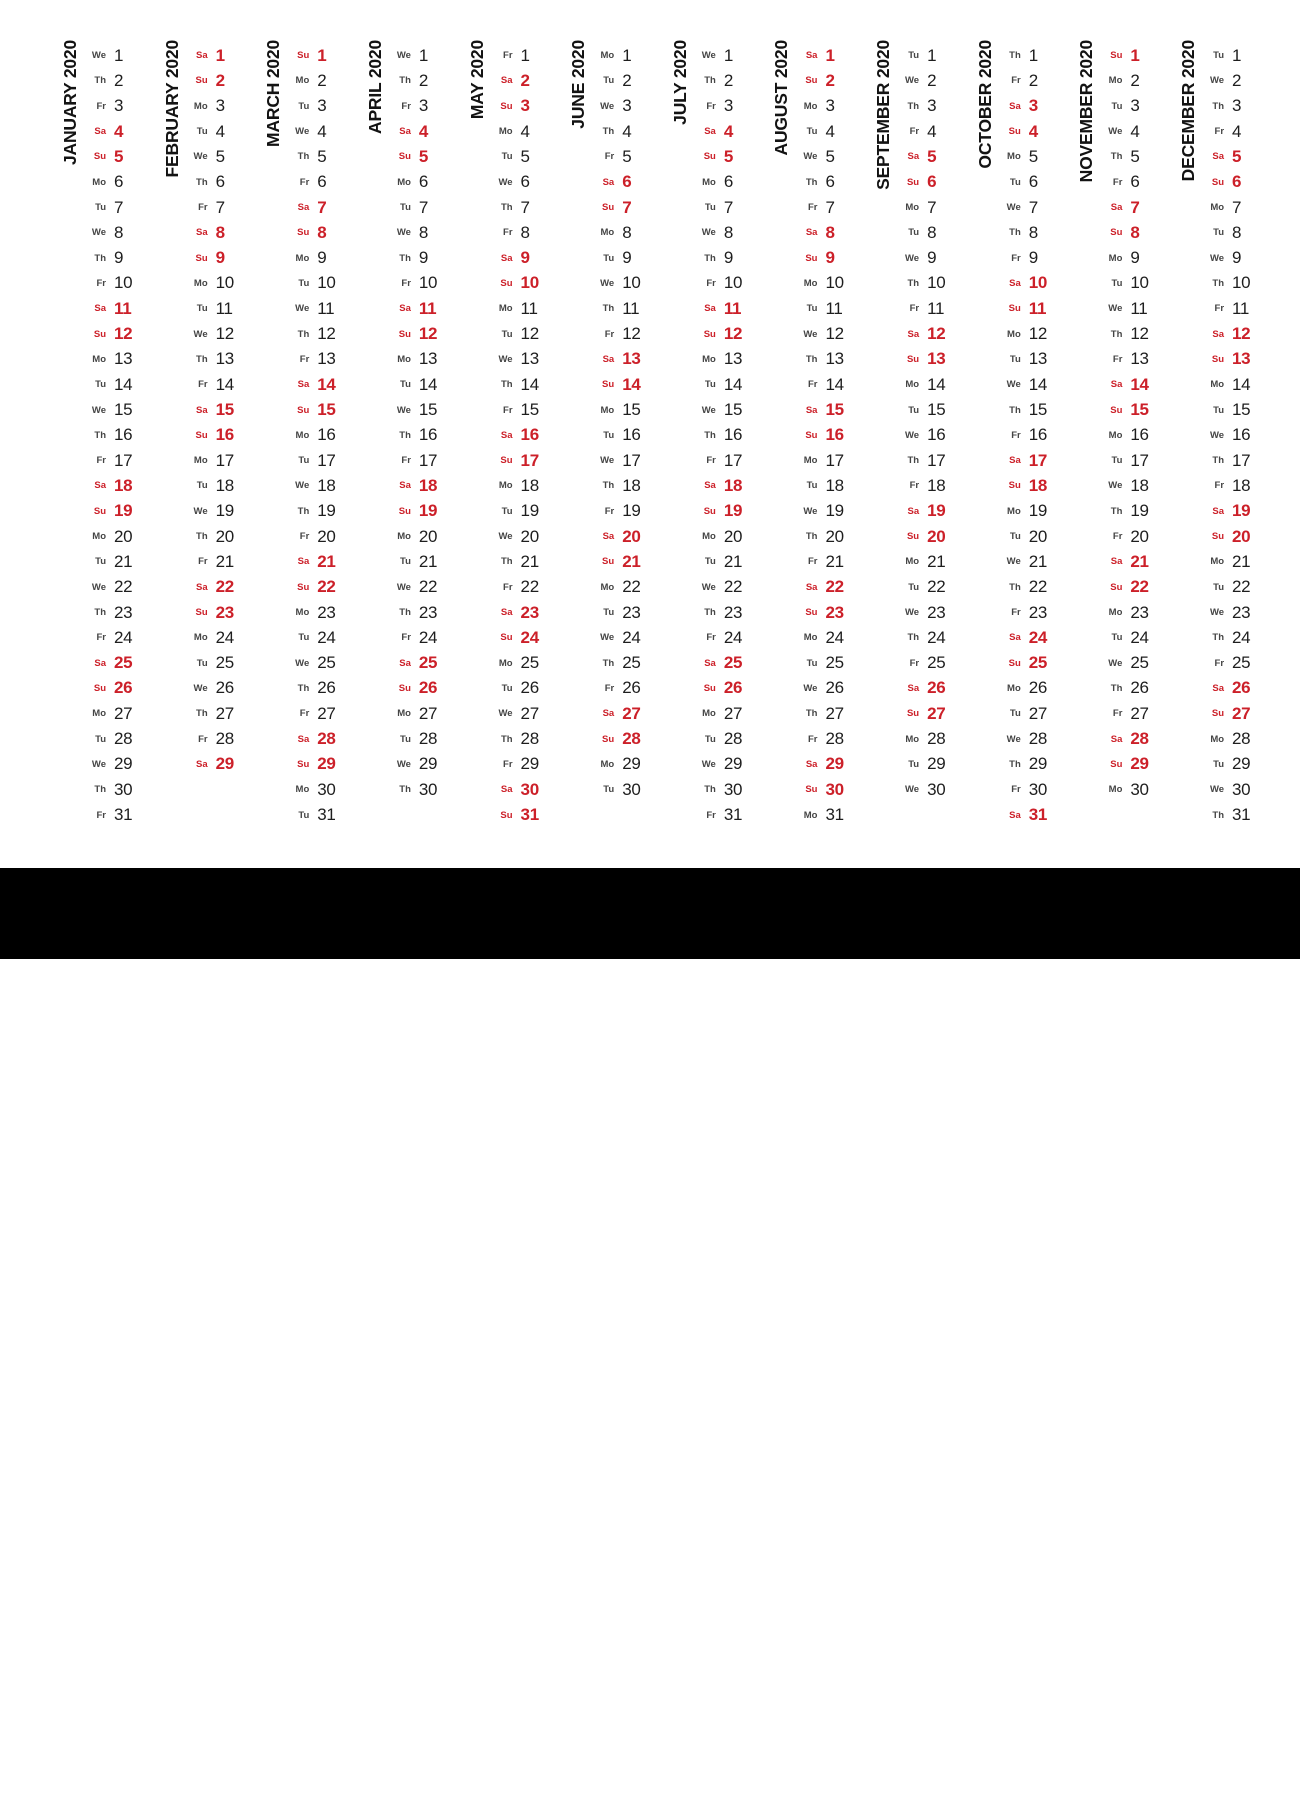 This screenshot has width=1300, height=1806. What do you see at coordinates (121, 814) in the screenshot?
I see `day-row: Fr 31` at bounding box center [121, 814].